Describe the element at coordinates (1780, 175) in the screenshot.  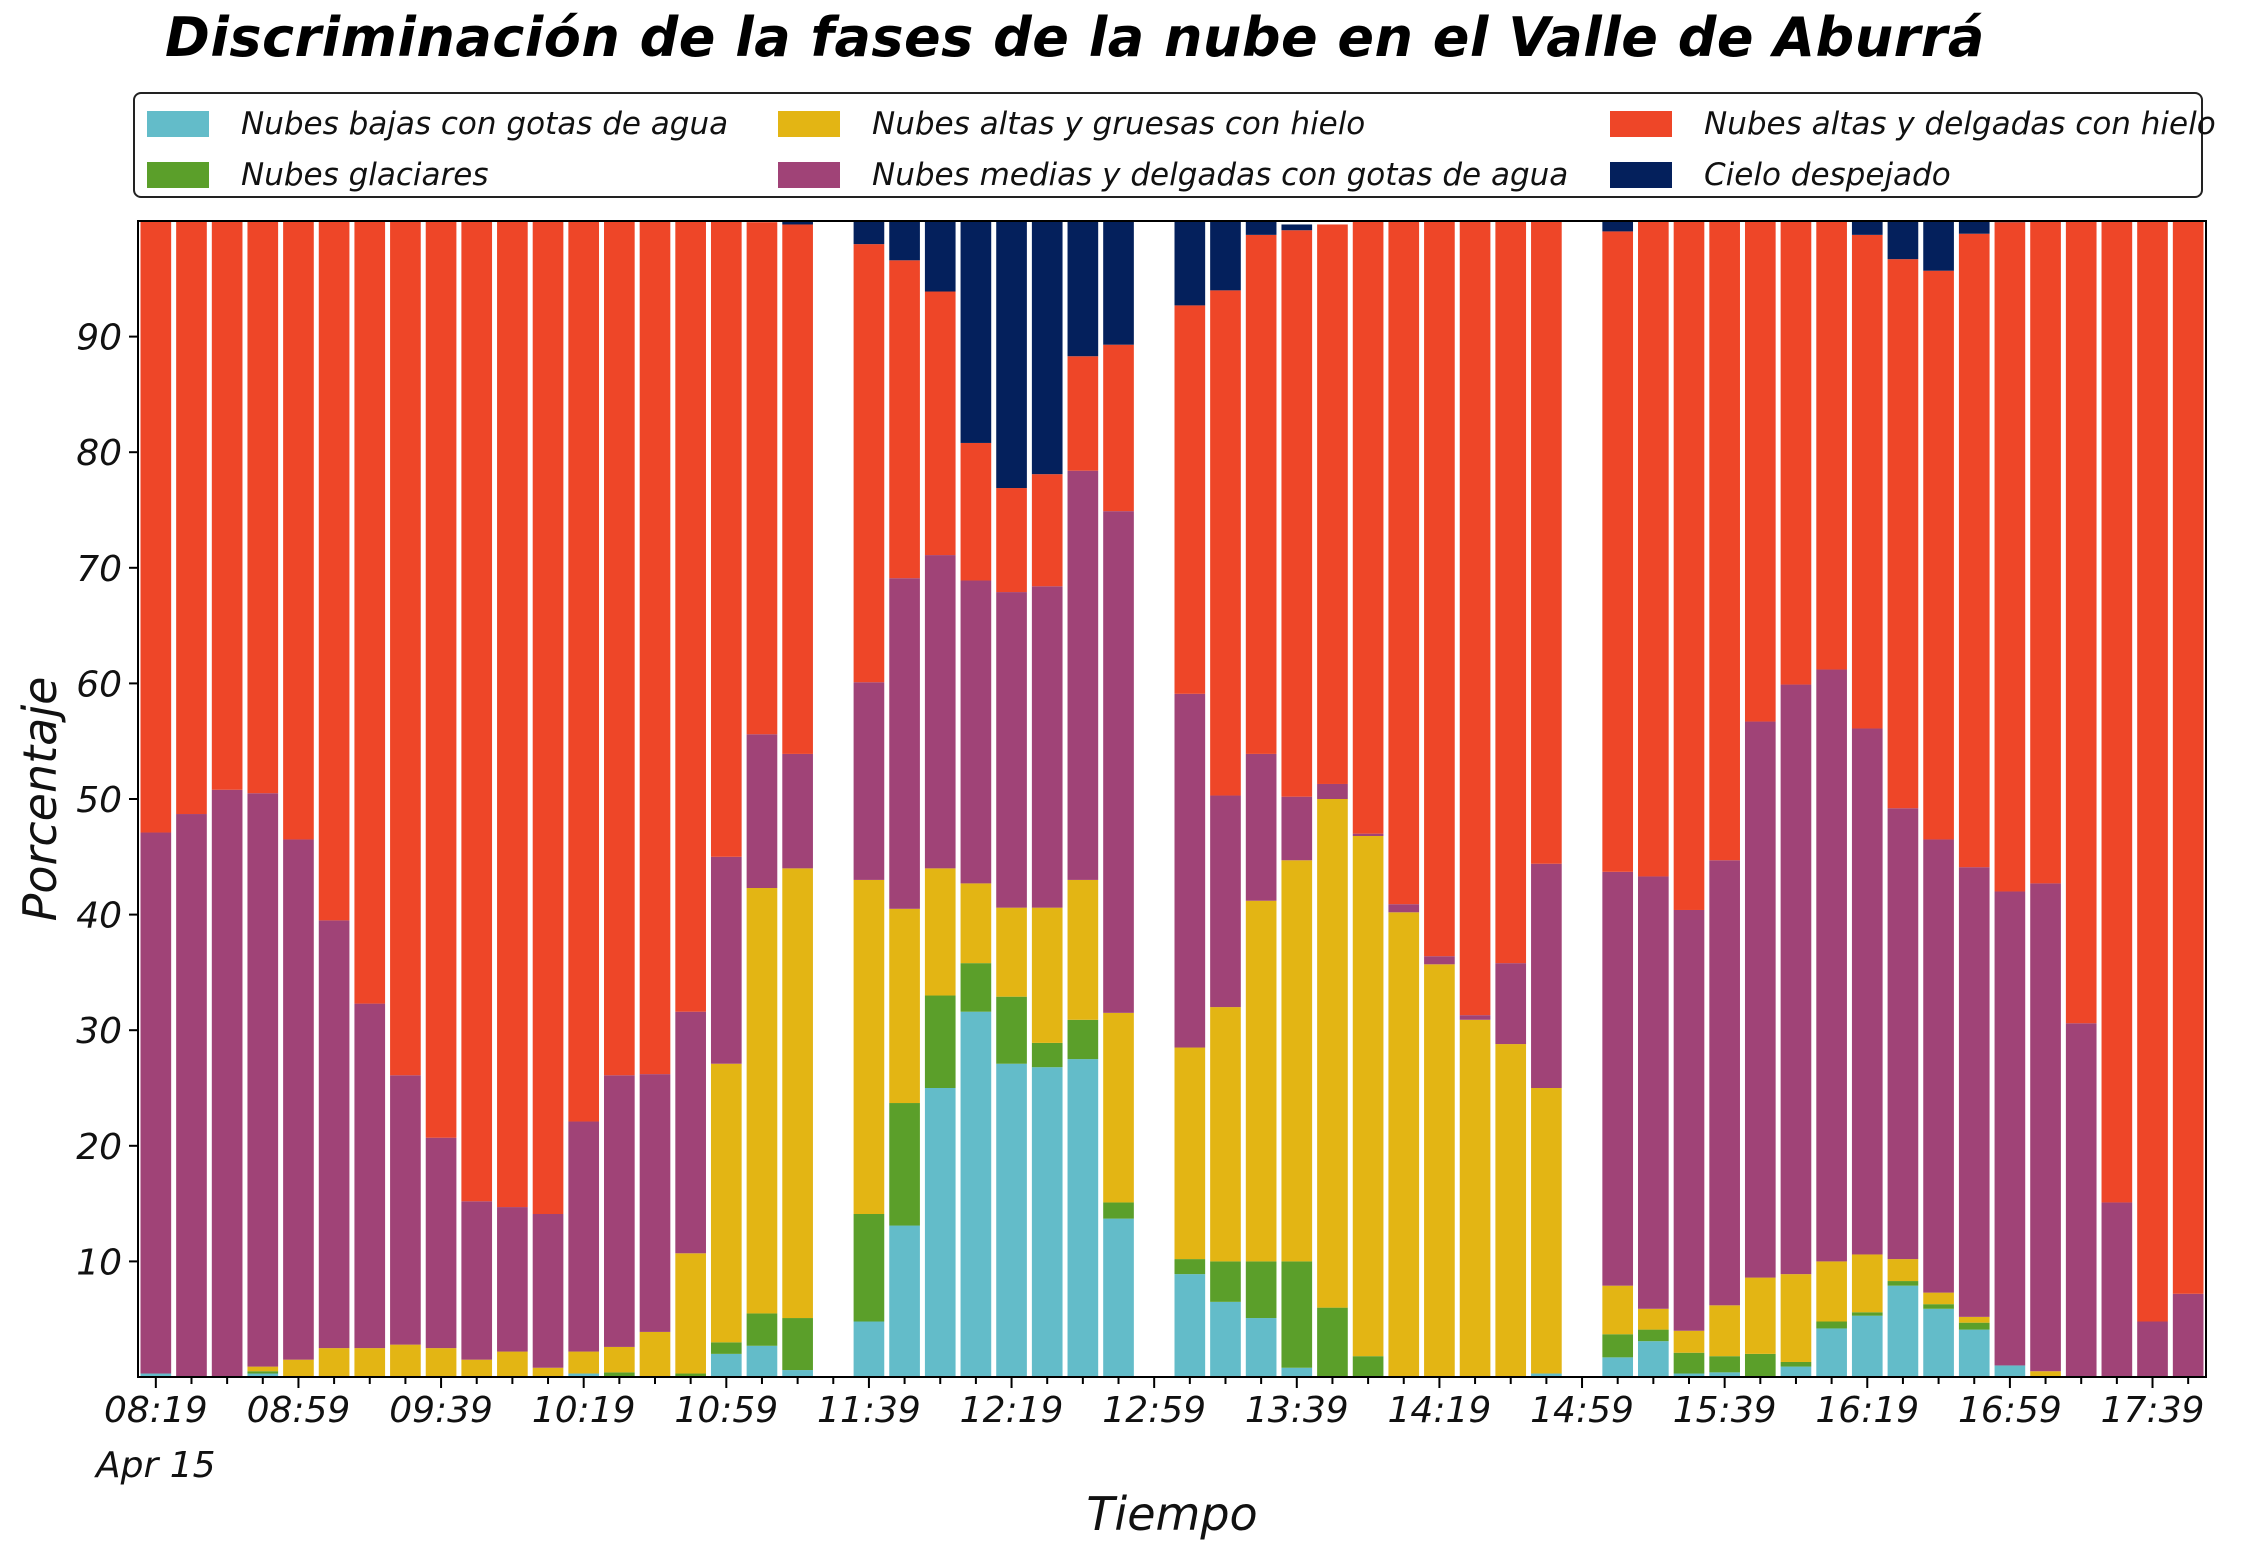
I see `legend-item-5: Cielo despejado` at that location.